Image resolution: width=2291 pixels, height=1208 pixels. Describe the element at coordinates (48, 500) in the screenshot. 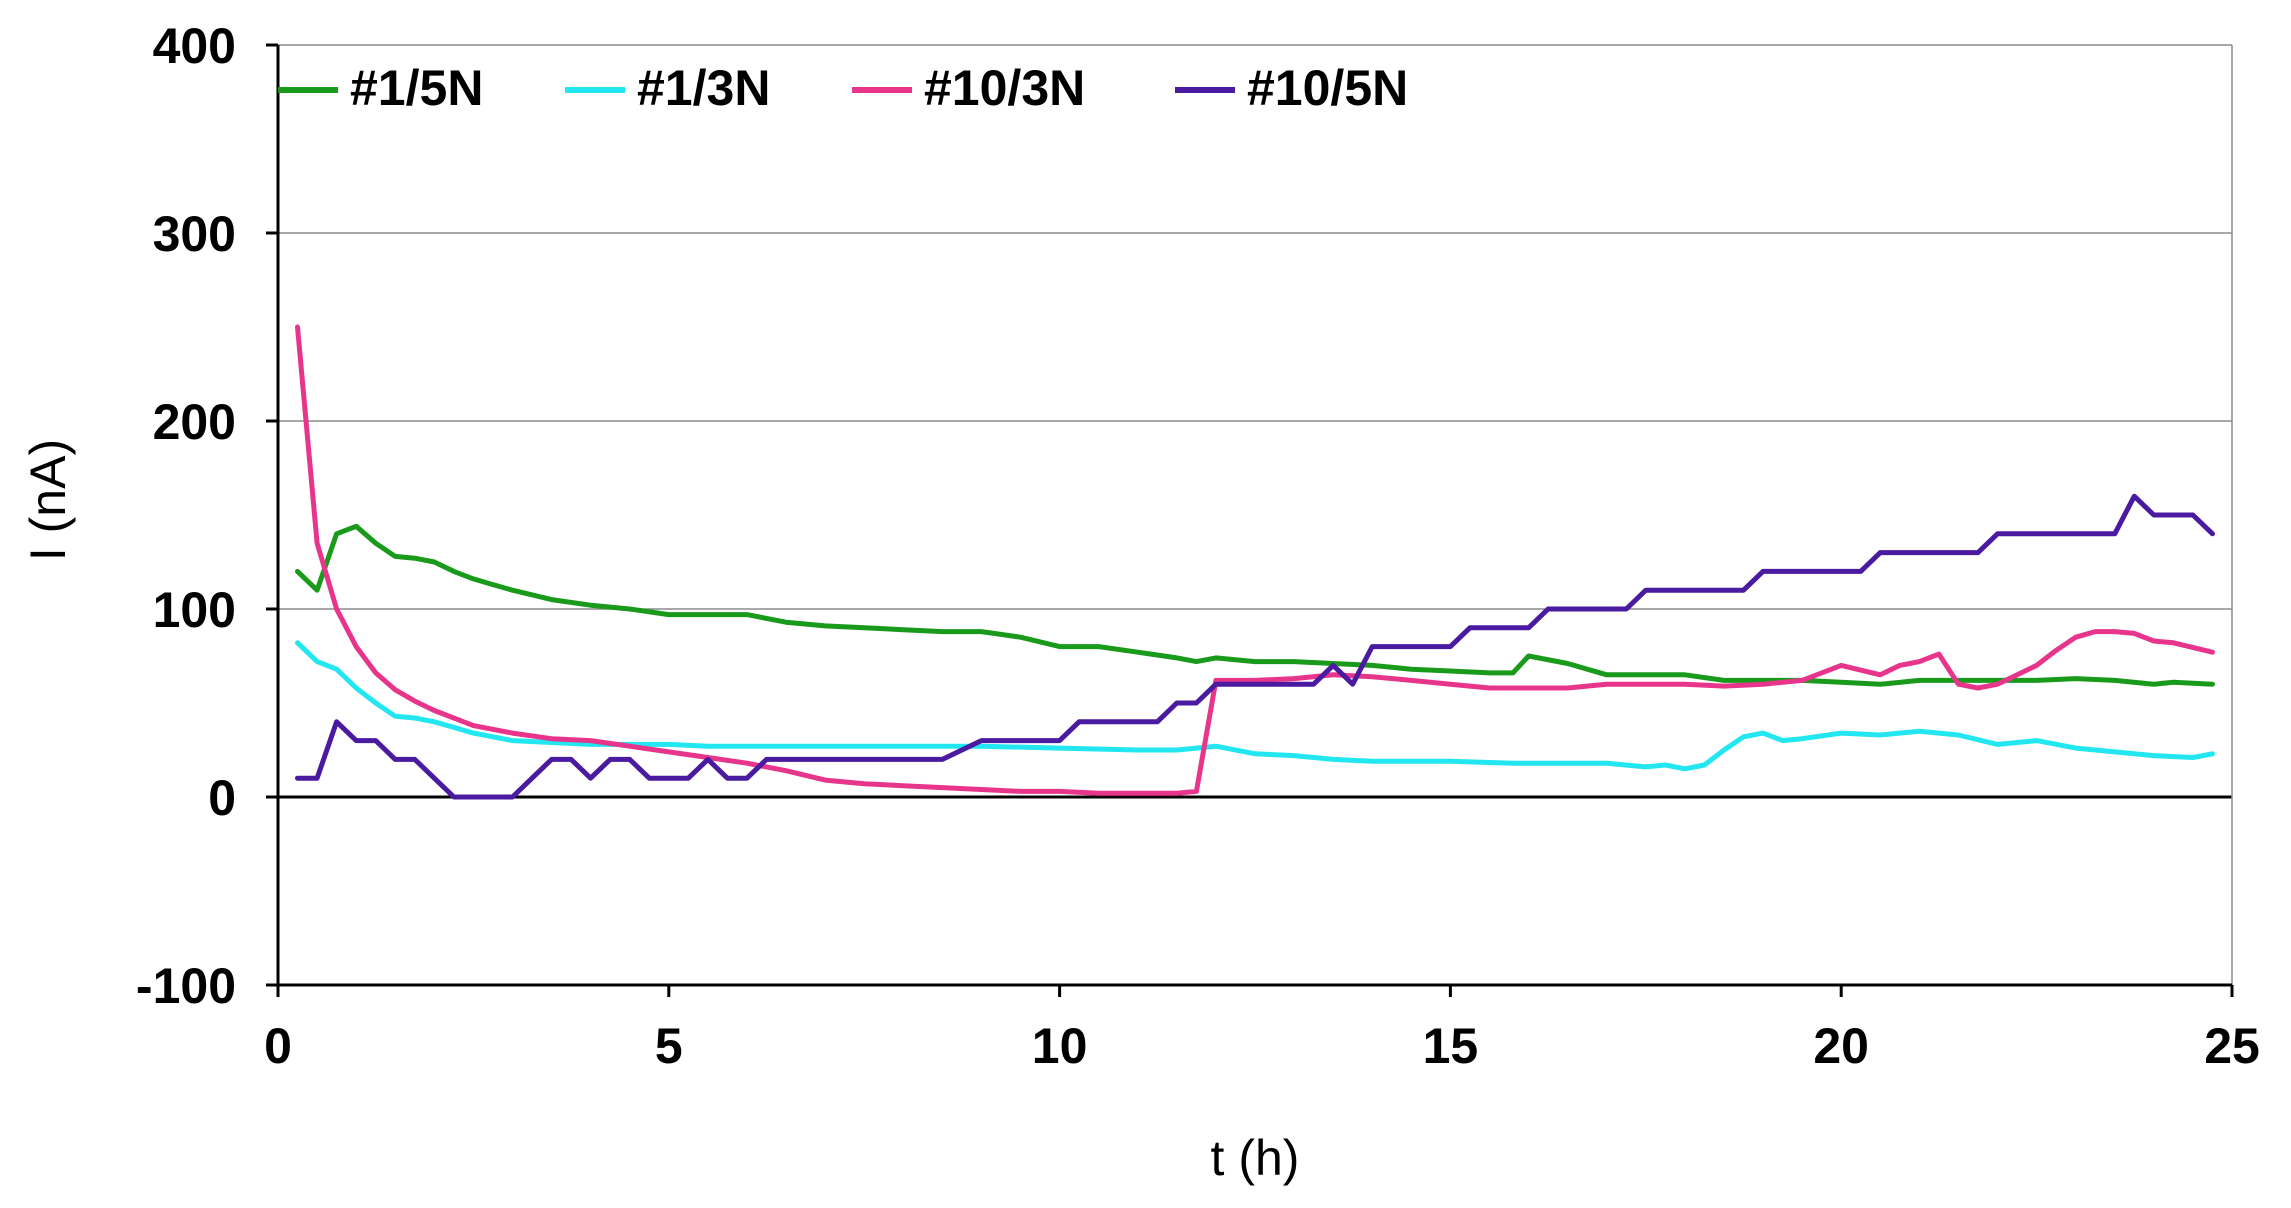

I see `y-axis-title: I (nA)` at that location.